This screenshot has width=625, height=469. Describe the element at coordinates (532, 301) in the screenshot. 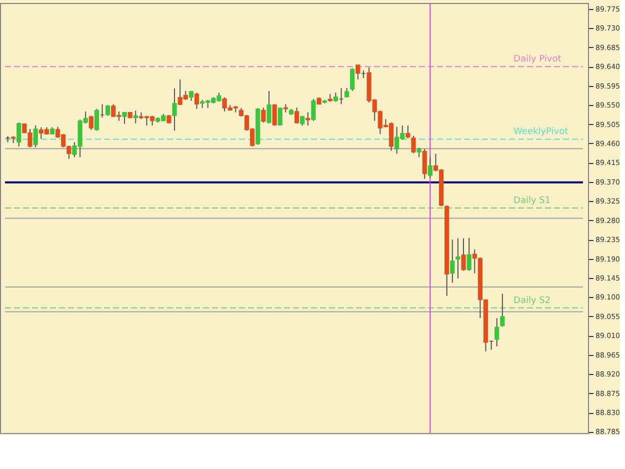

I see `ref-line-label: Daily S2` at that location.